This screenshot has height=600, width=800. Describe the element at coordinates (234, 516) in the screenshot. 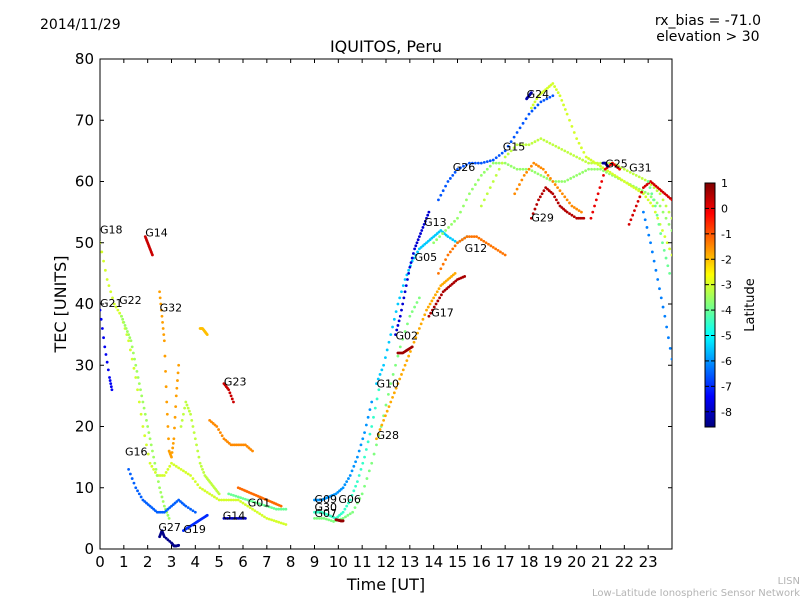

I see `satellite-label: G14` at that location.